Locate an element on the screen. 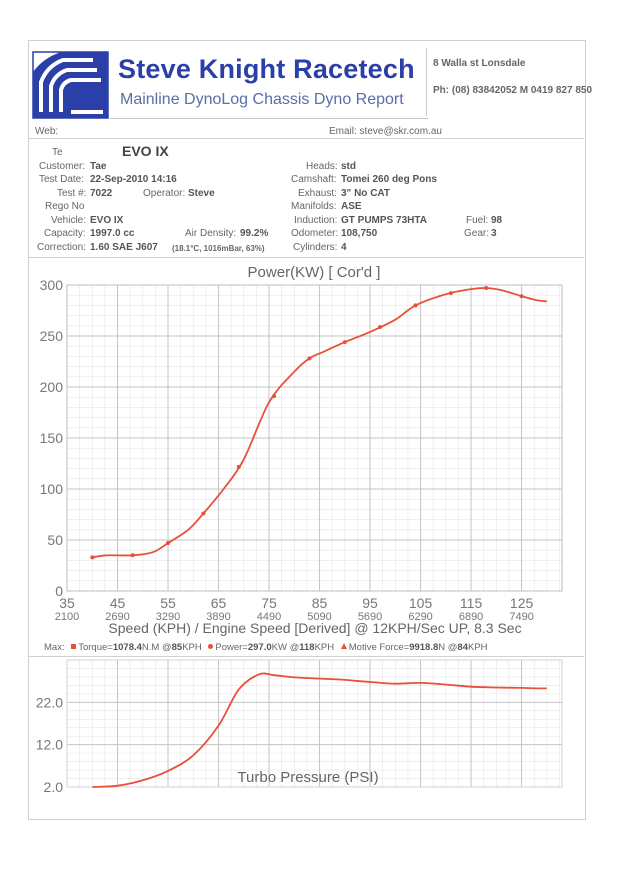  company-name: Steve Knight Racetech is located at coordinates (266, 69).